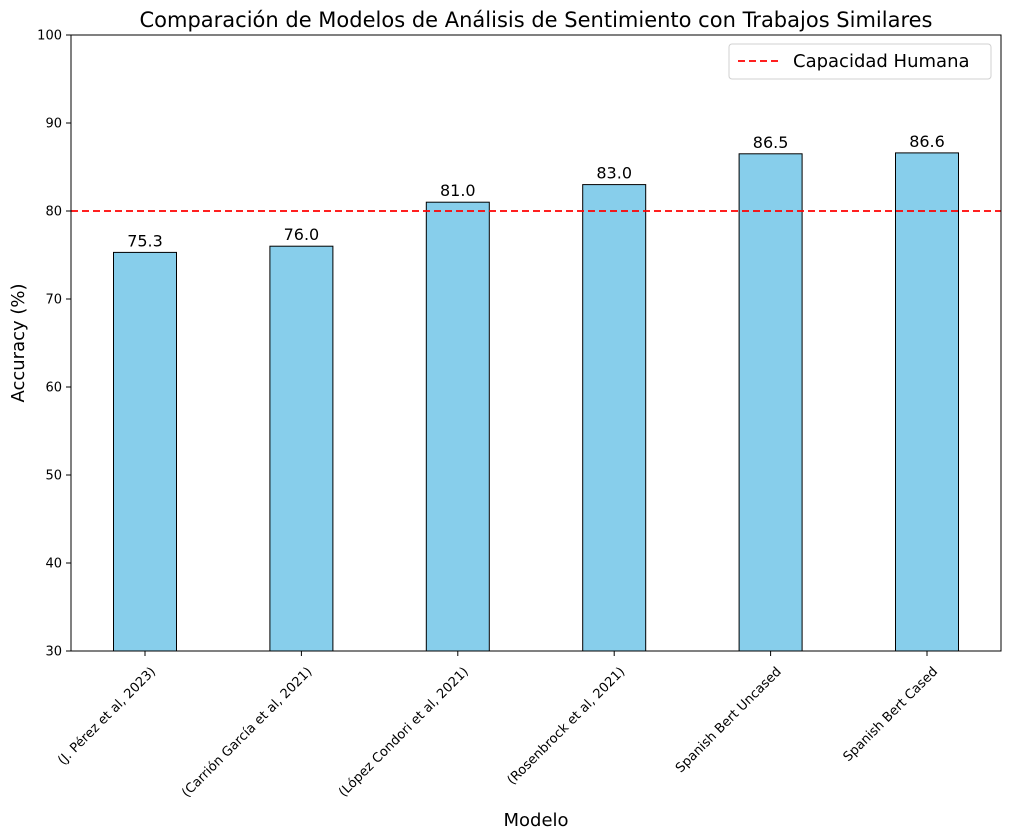 This screenshot has height=840, width=1010. What do you see at coordinates (53, 652) in the screenshot?
I see `y-tick-label: 30` at bounding box center [53, 652].